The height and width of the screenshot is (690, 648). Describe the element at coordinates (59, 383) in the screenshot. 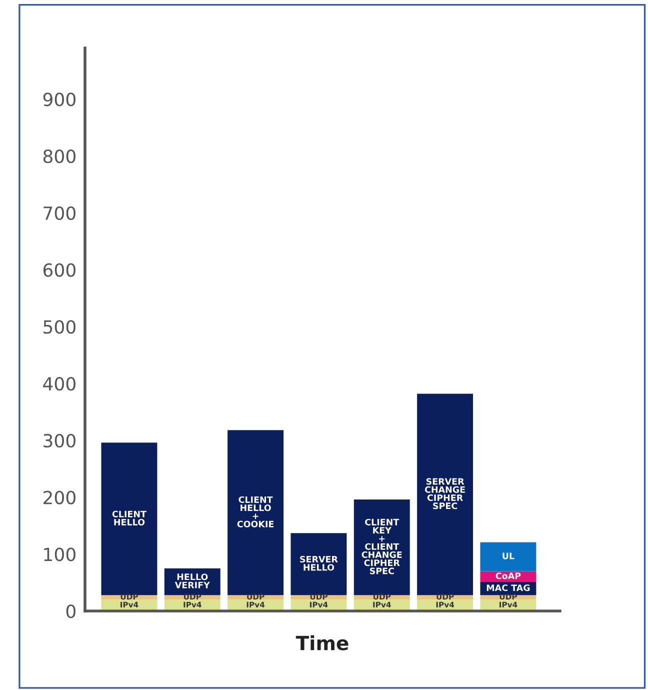

I see `y-tick-label: 400` at that location.